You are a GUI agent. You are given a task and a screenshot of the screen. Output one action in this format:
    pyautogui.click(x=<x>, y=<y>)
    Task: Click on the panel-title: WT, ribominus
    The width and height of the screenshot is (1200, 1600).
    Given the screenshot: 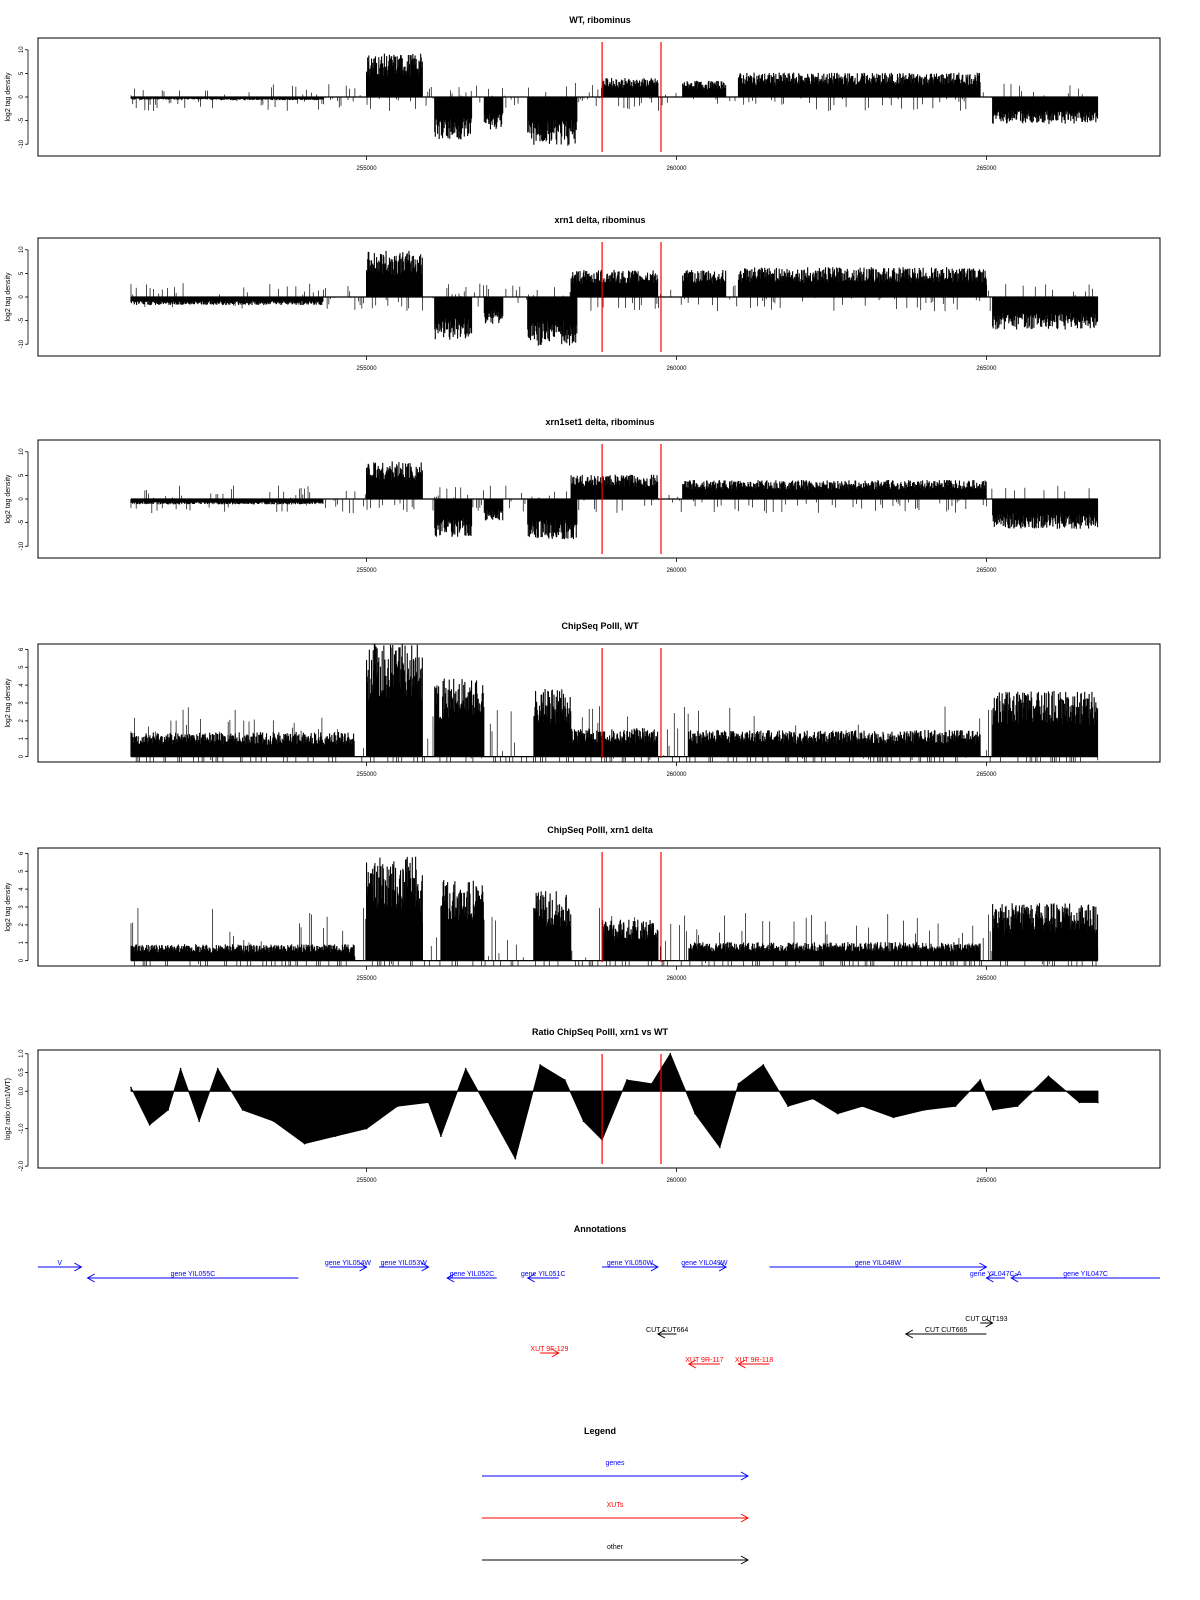 What is the action you would take?
    pyautogui.click(x=600, y=20)
    